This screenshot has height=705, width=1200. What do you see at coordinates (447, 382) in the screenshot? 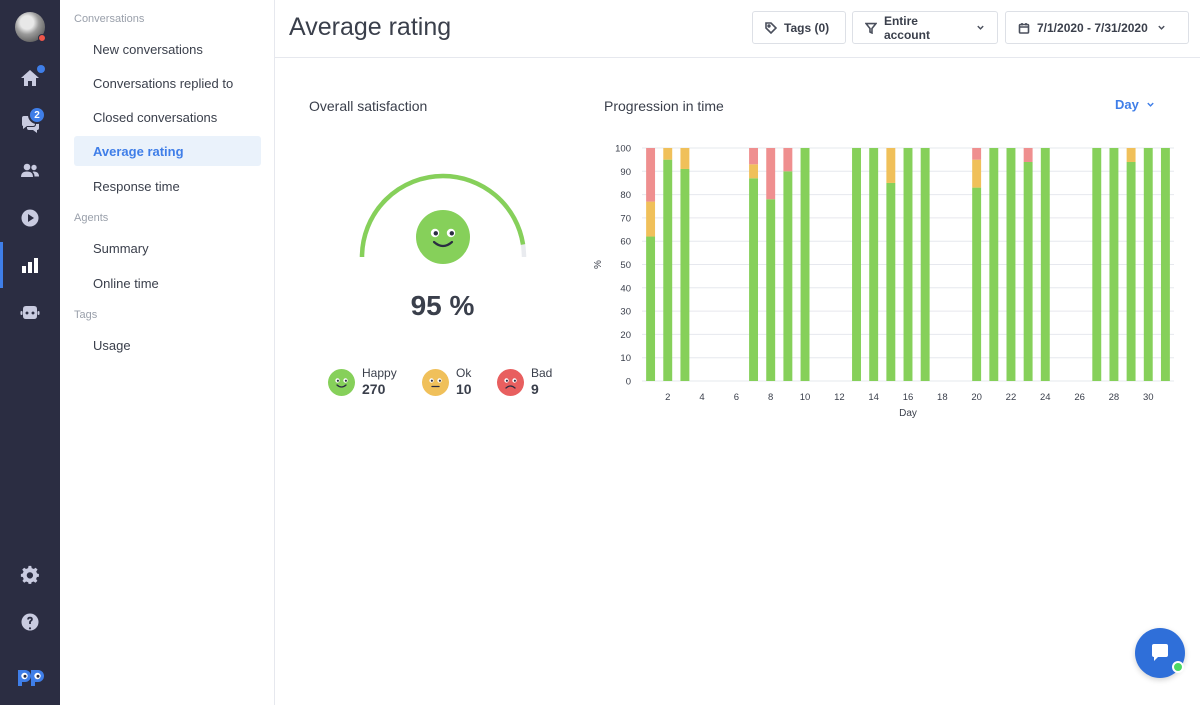
I see `legend-ok: Ok 10` at bounding box center [447, 382].